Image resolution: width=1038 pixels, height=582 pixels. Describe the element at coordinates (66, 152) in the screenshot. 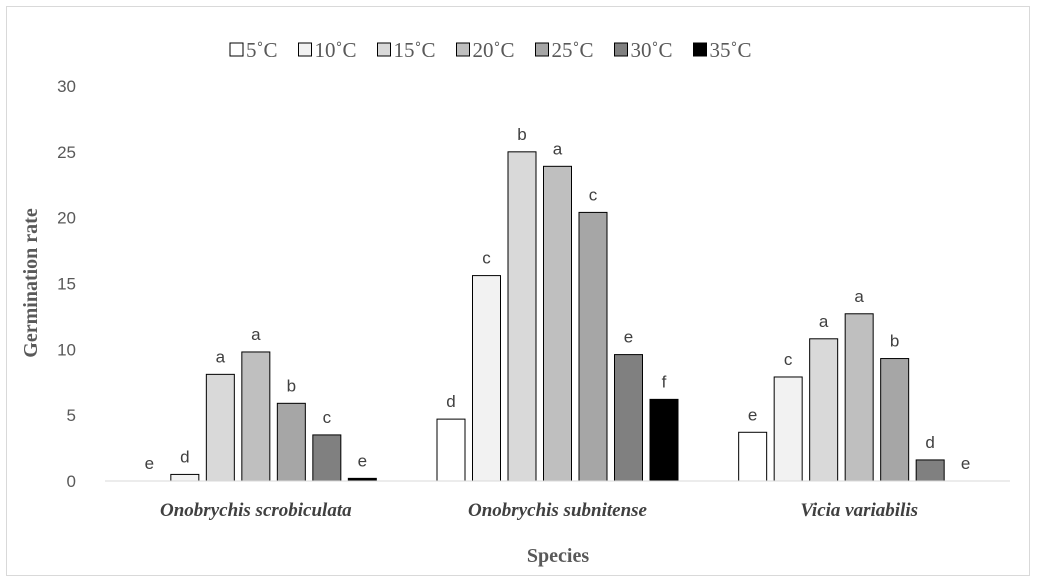

I see `y-tick-label: 25` at that location.